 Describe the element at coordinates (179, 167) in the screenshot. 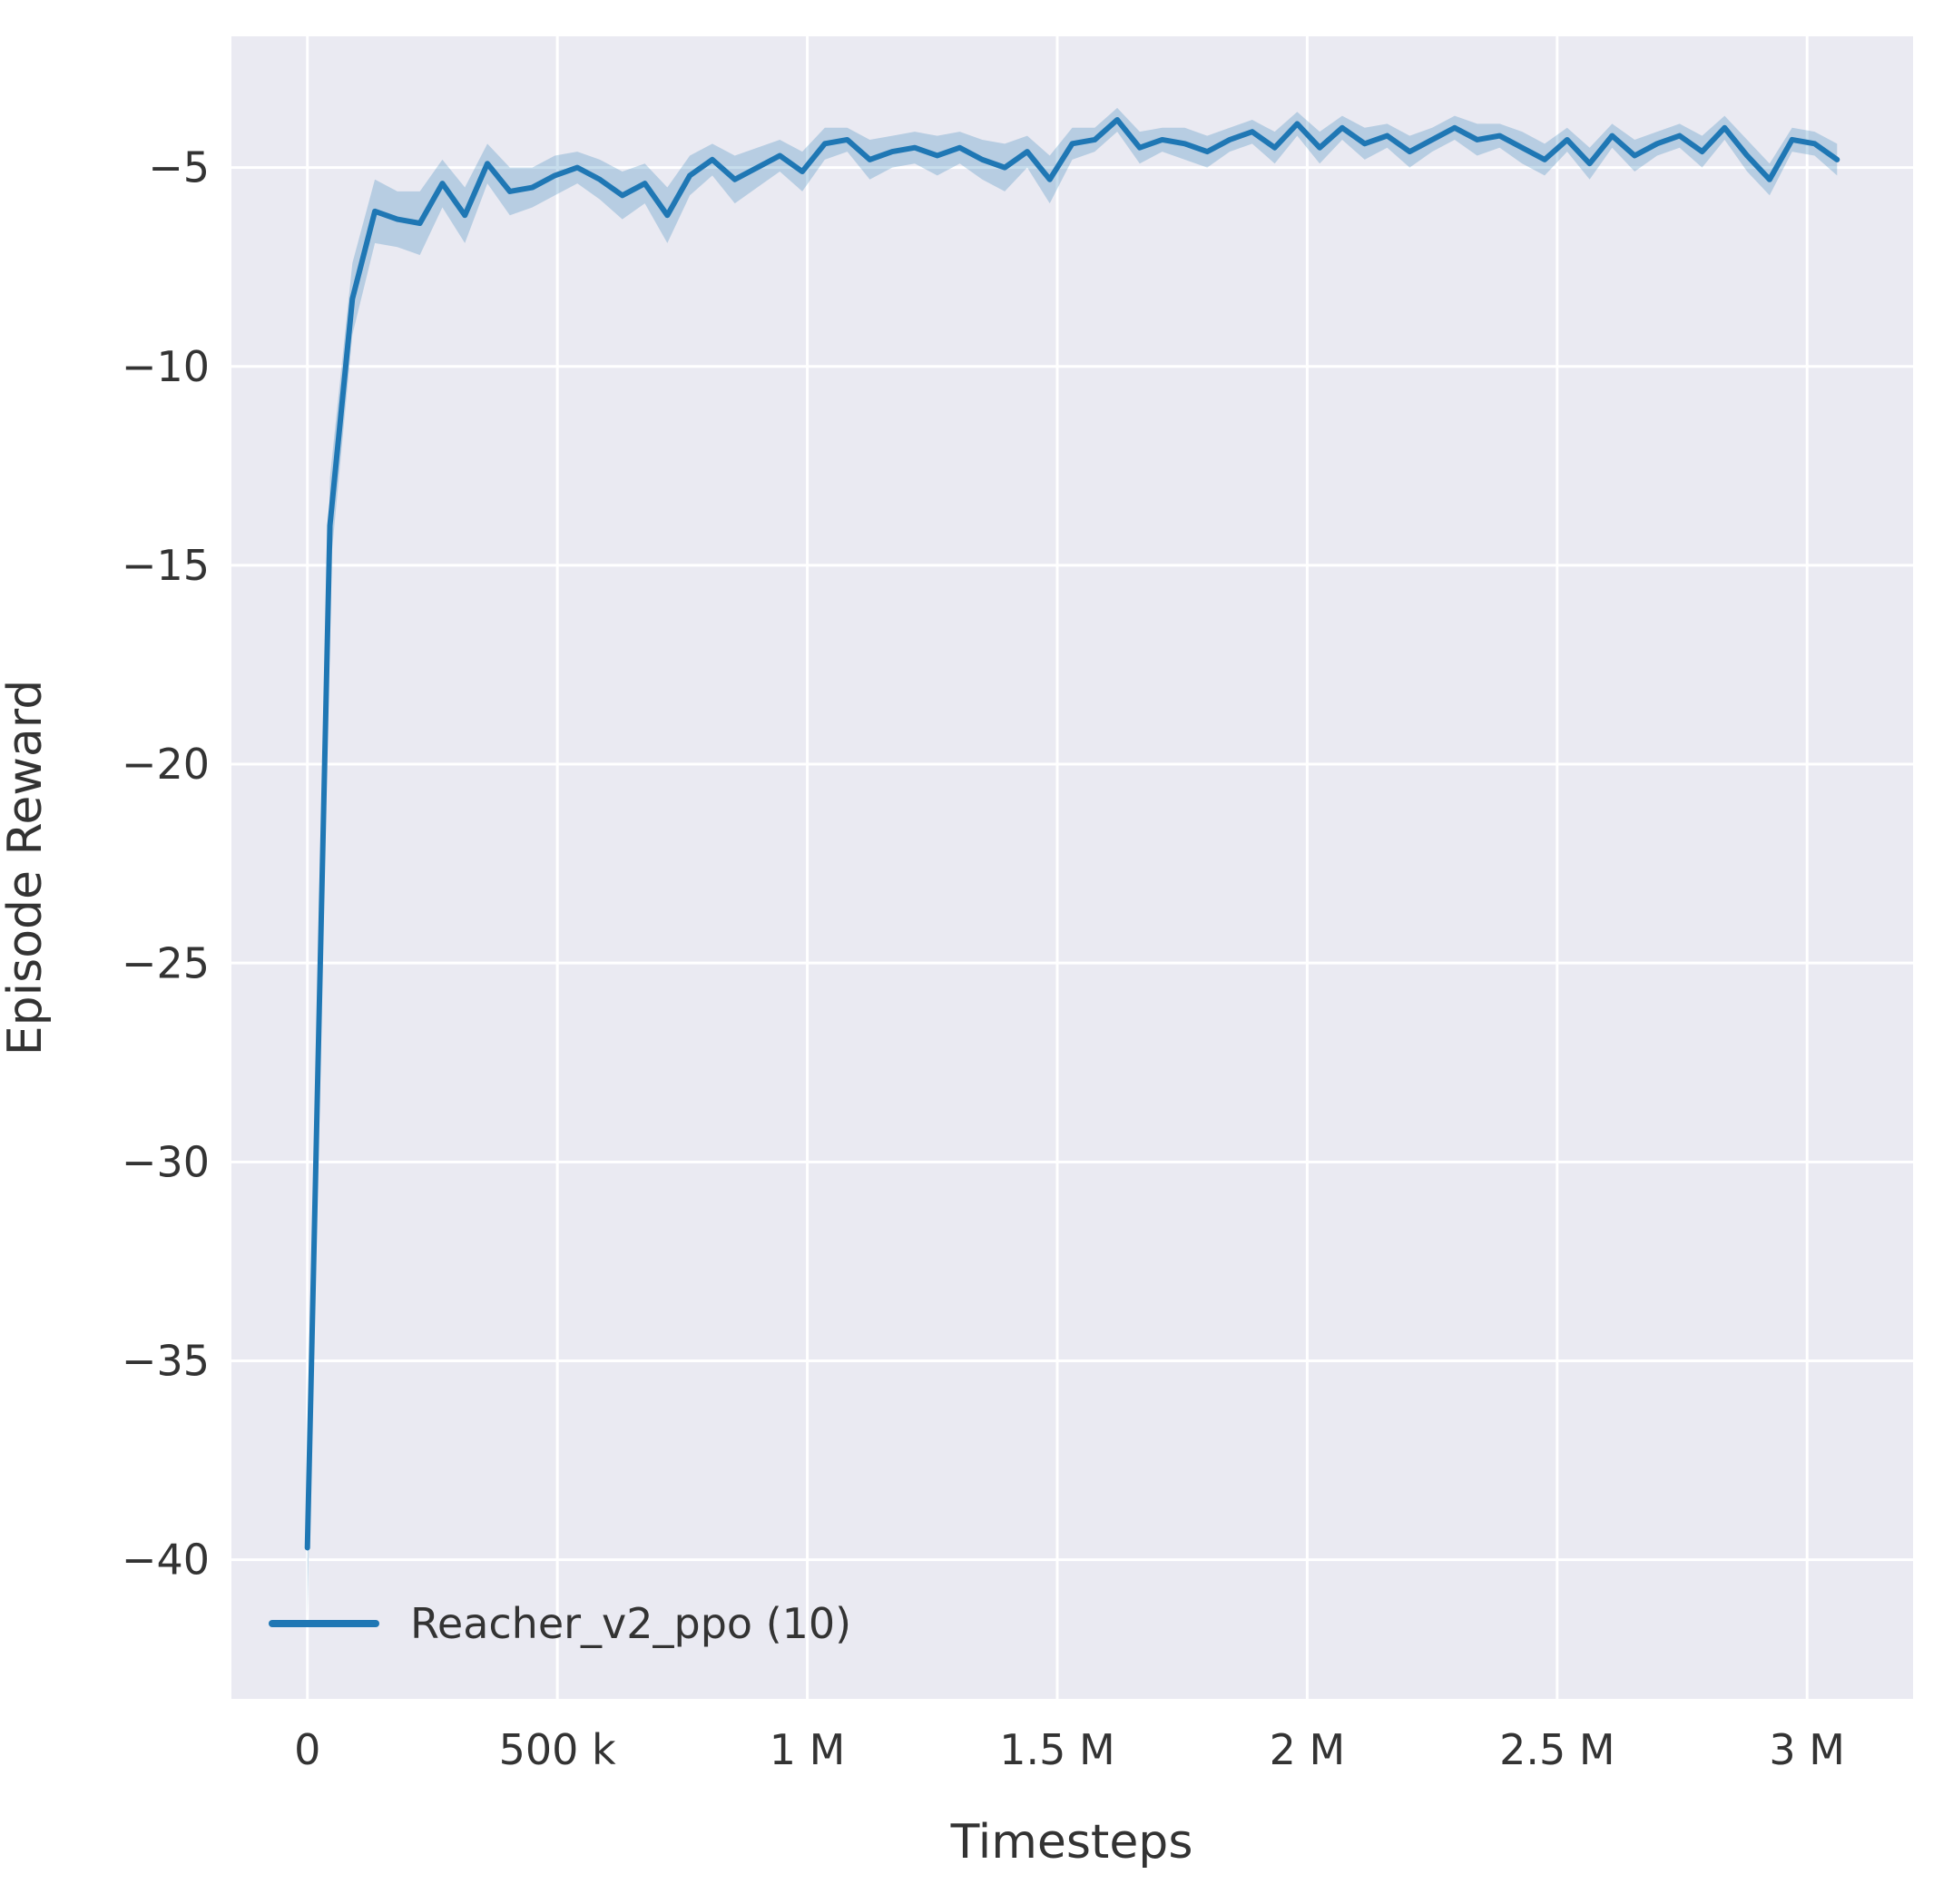

I see `y-tick-label: −5` at that location.